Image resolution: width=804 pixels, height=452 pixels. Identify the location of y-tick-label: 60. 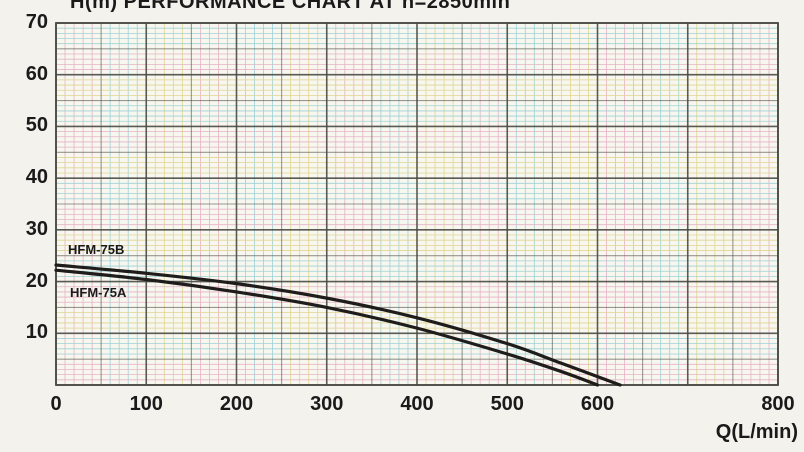
(36, 73).